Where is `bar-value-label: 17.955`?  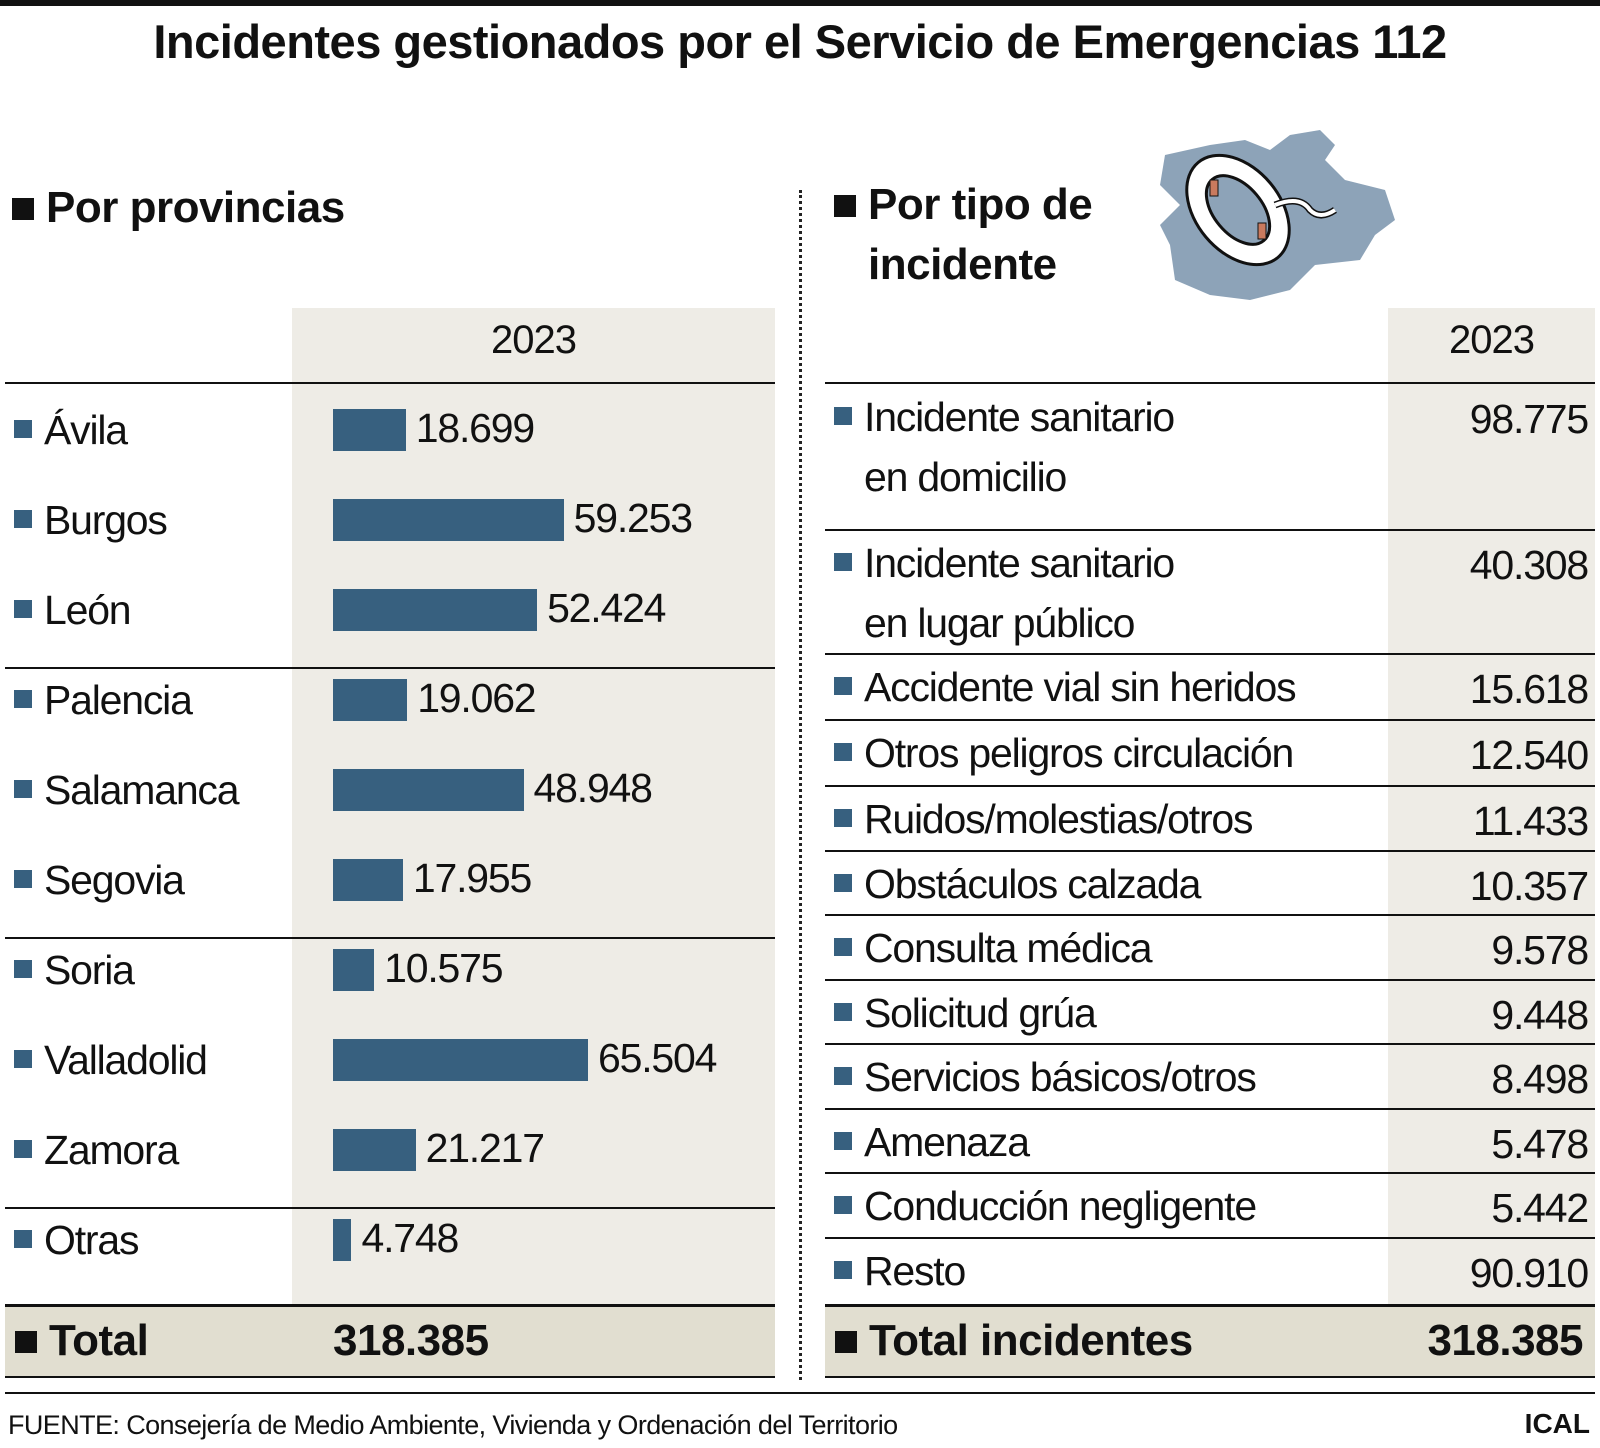 bar-value-label: 17.955 is located at coordinates (472, 878).